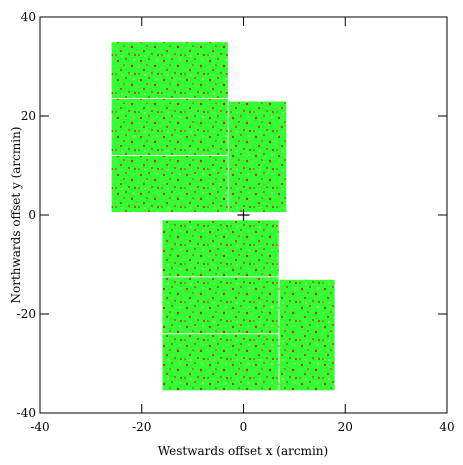 The width and height of the screenshot is (463, 465). I want to click on center-marker, so click(243, 215).